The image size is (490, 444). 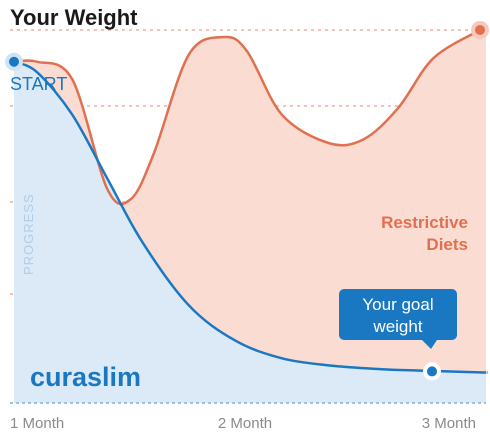 I want to click on callout-box, so click(x=398, y=314).